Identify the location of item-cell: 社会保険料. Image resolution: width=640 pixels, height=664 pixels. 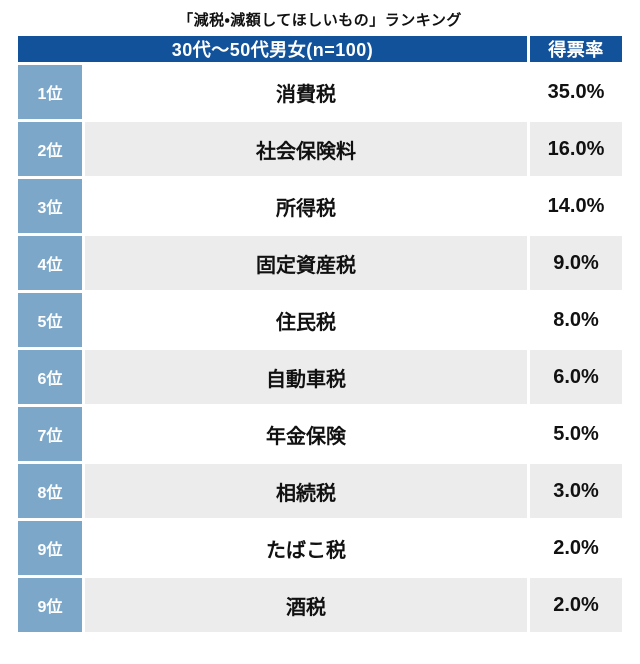
(306, 149).